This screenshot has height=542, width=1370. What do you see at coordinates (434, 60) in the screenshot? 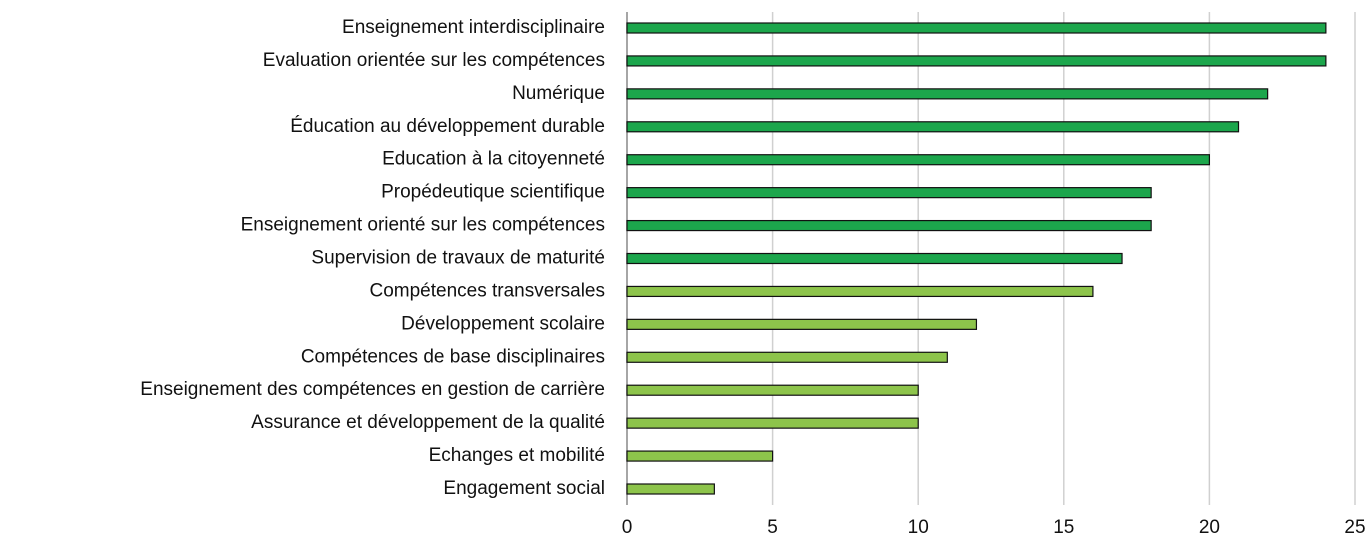
I see `y-tick-label: Evaluation orientée sur les compétences` at bounding box center [434, 60].